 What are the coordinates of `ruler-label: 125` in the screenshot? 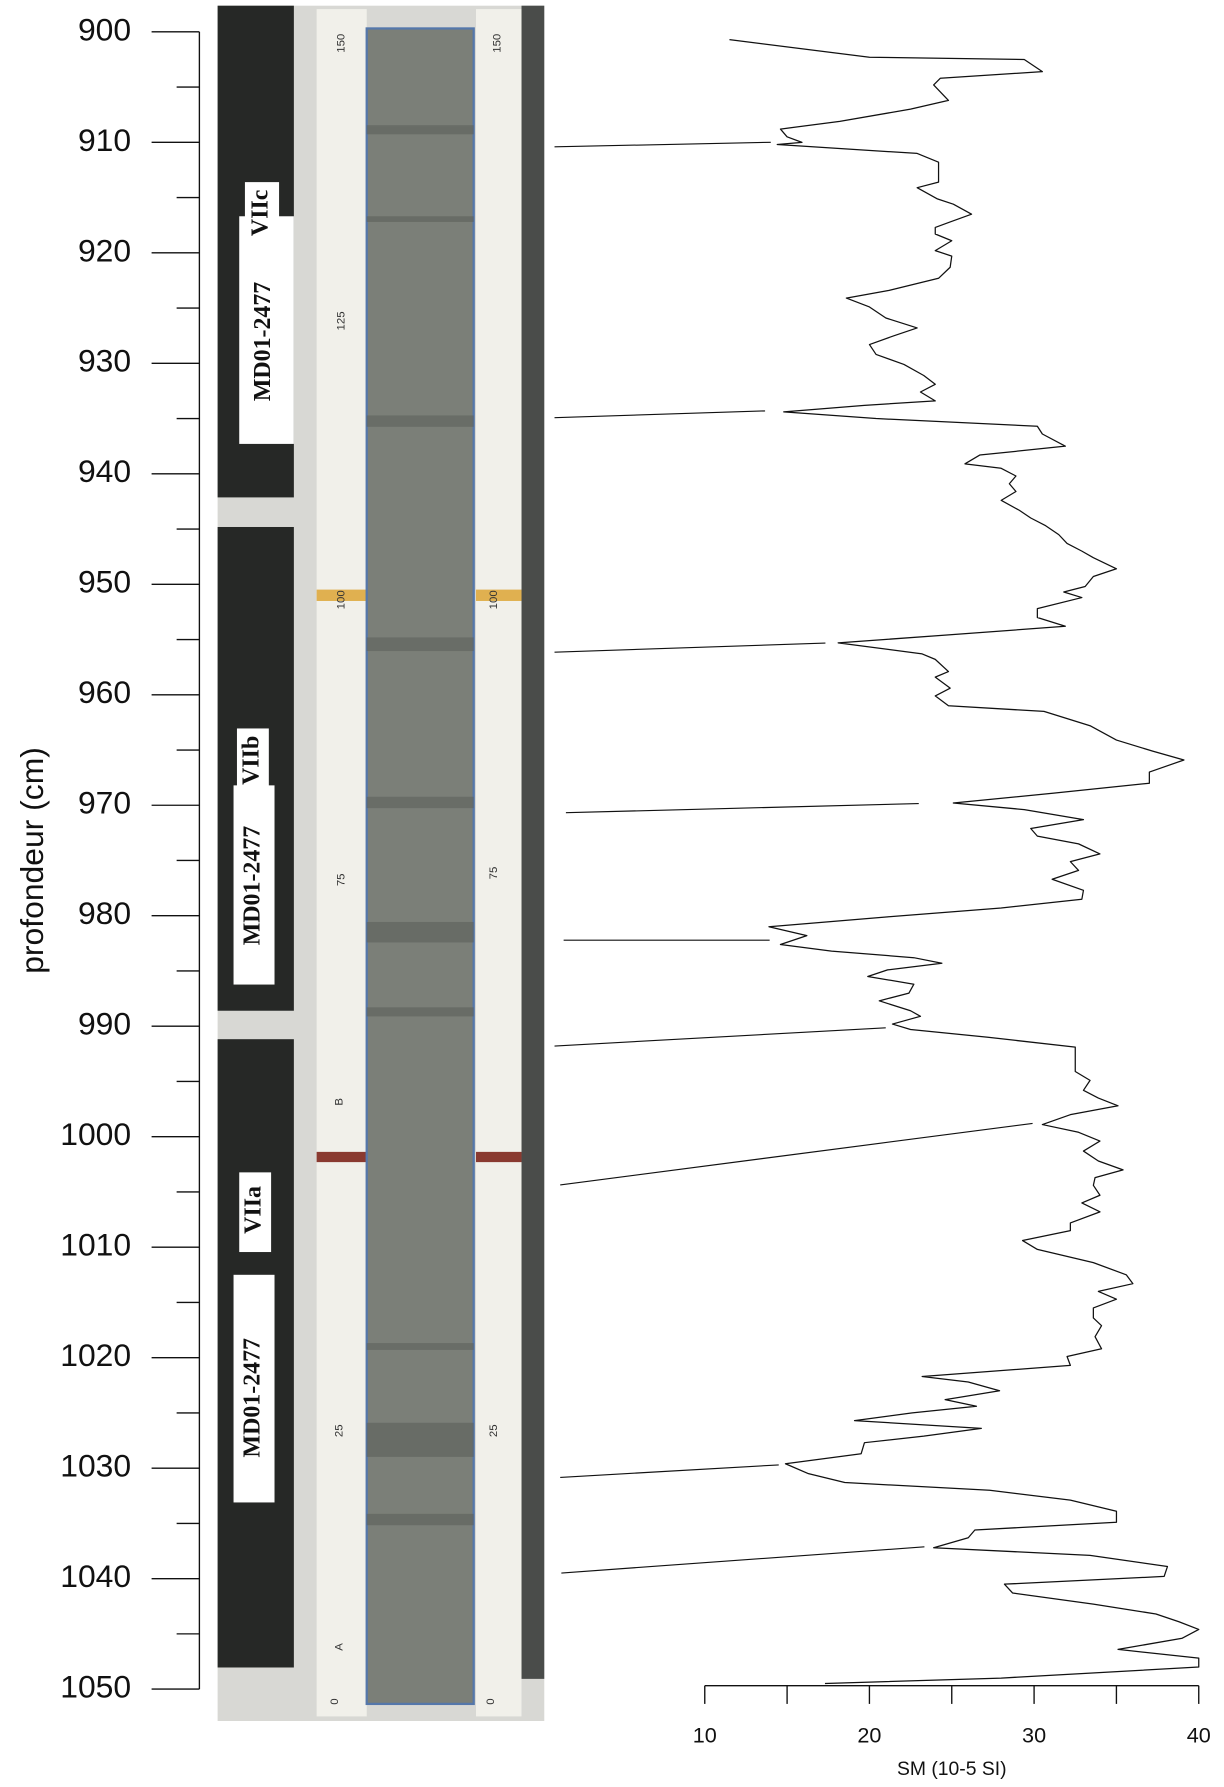 It's located at (342, 320).